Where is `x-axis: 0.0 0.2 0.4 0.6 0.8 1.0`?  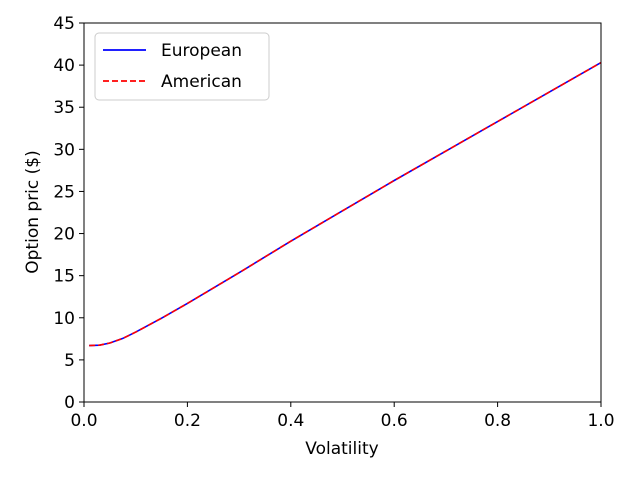 x-axis: 0.0 0.2 0.4 0.6 0.8 1.0 is located at coordinates (342, 416).